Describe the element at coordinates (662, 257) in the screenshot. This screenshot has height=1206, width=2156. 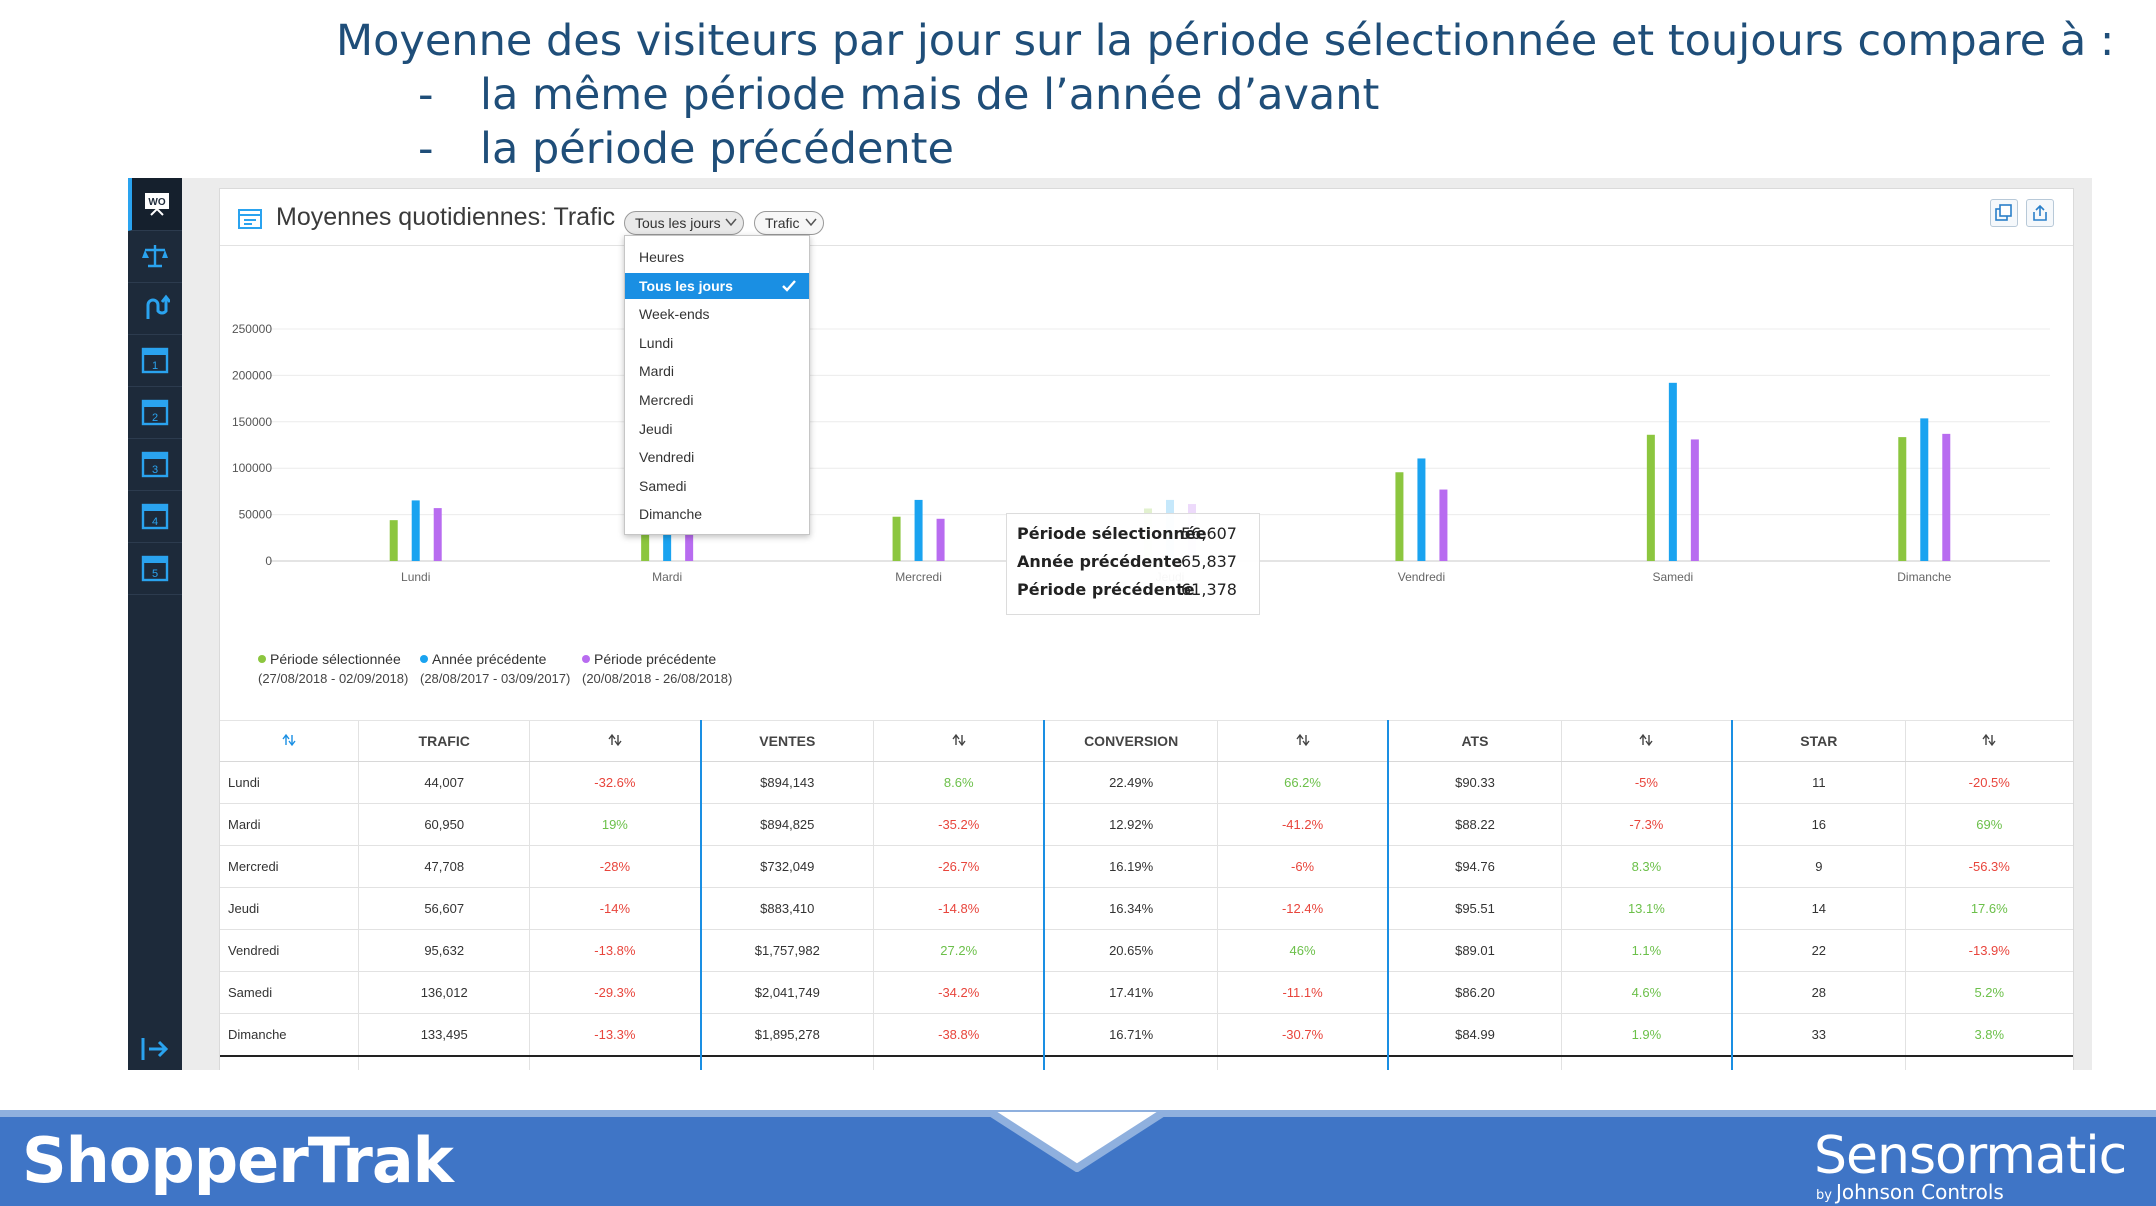
I see `dropdown-option: Heures` at that location.